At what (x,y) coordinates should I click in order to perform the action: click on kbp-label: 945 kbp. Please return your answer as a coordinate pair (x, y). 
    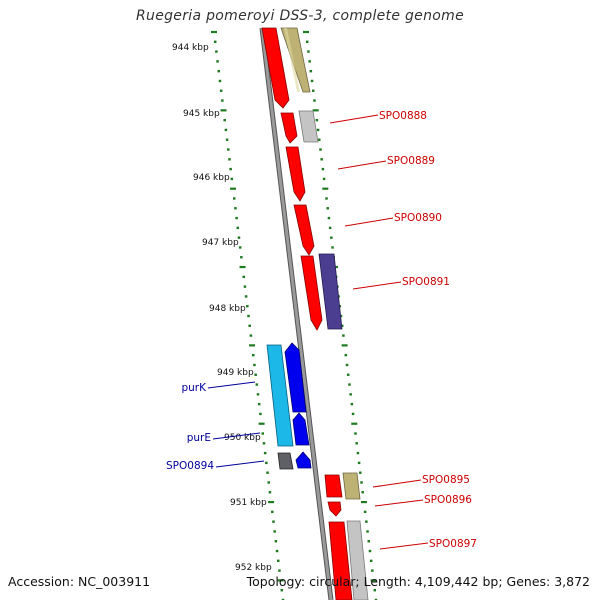
    Looking at the image, I should click on (201, 114).